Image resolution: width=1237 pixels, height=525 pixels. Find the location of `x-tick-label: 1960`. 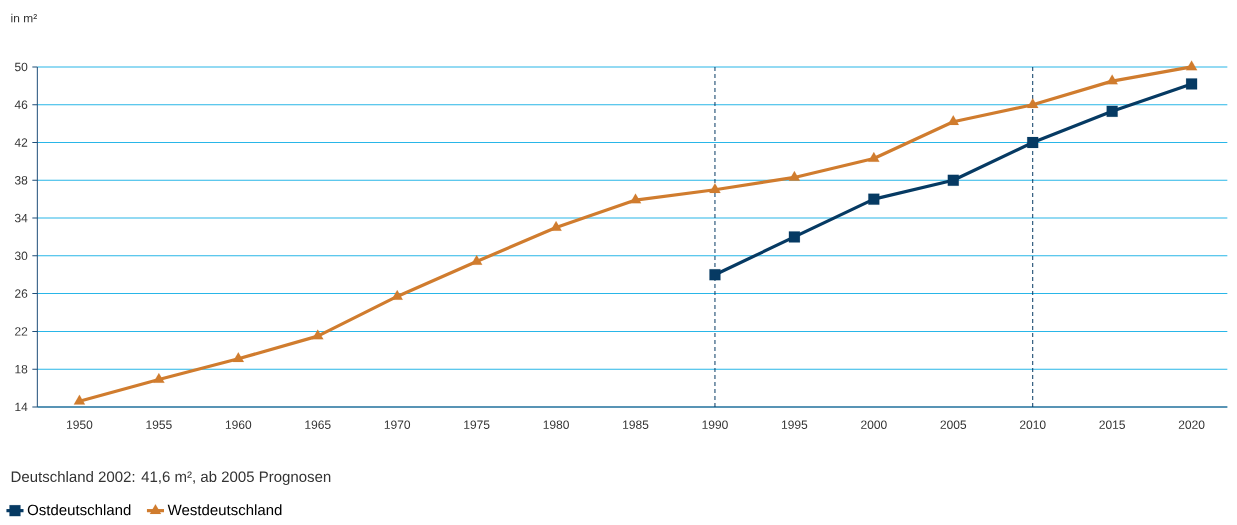

x-tick-label: 1960 is located at coordinates (238, 424).